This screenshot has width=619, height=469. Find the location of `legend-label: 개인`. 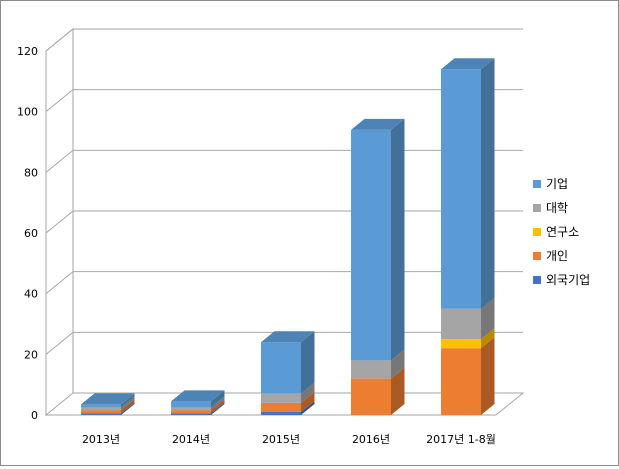

legend-label: 개인 is located at coordinates (557, 256).